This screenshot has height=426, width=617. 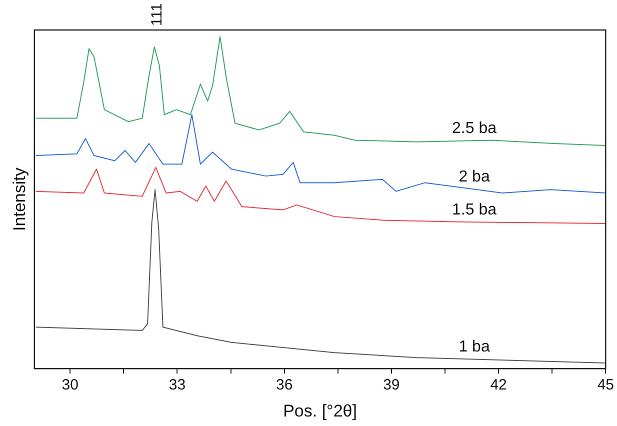 What do you see at coordinates (177, 385) in the screenshot?
I see `x-tick-label: 33` at bounding box center [177, 385].